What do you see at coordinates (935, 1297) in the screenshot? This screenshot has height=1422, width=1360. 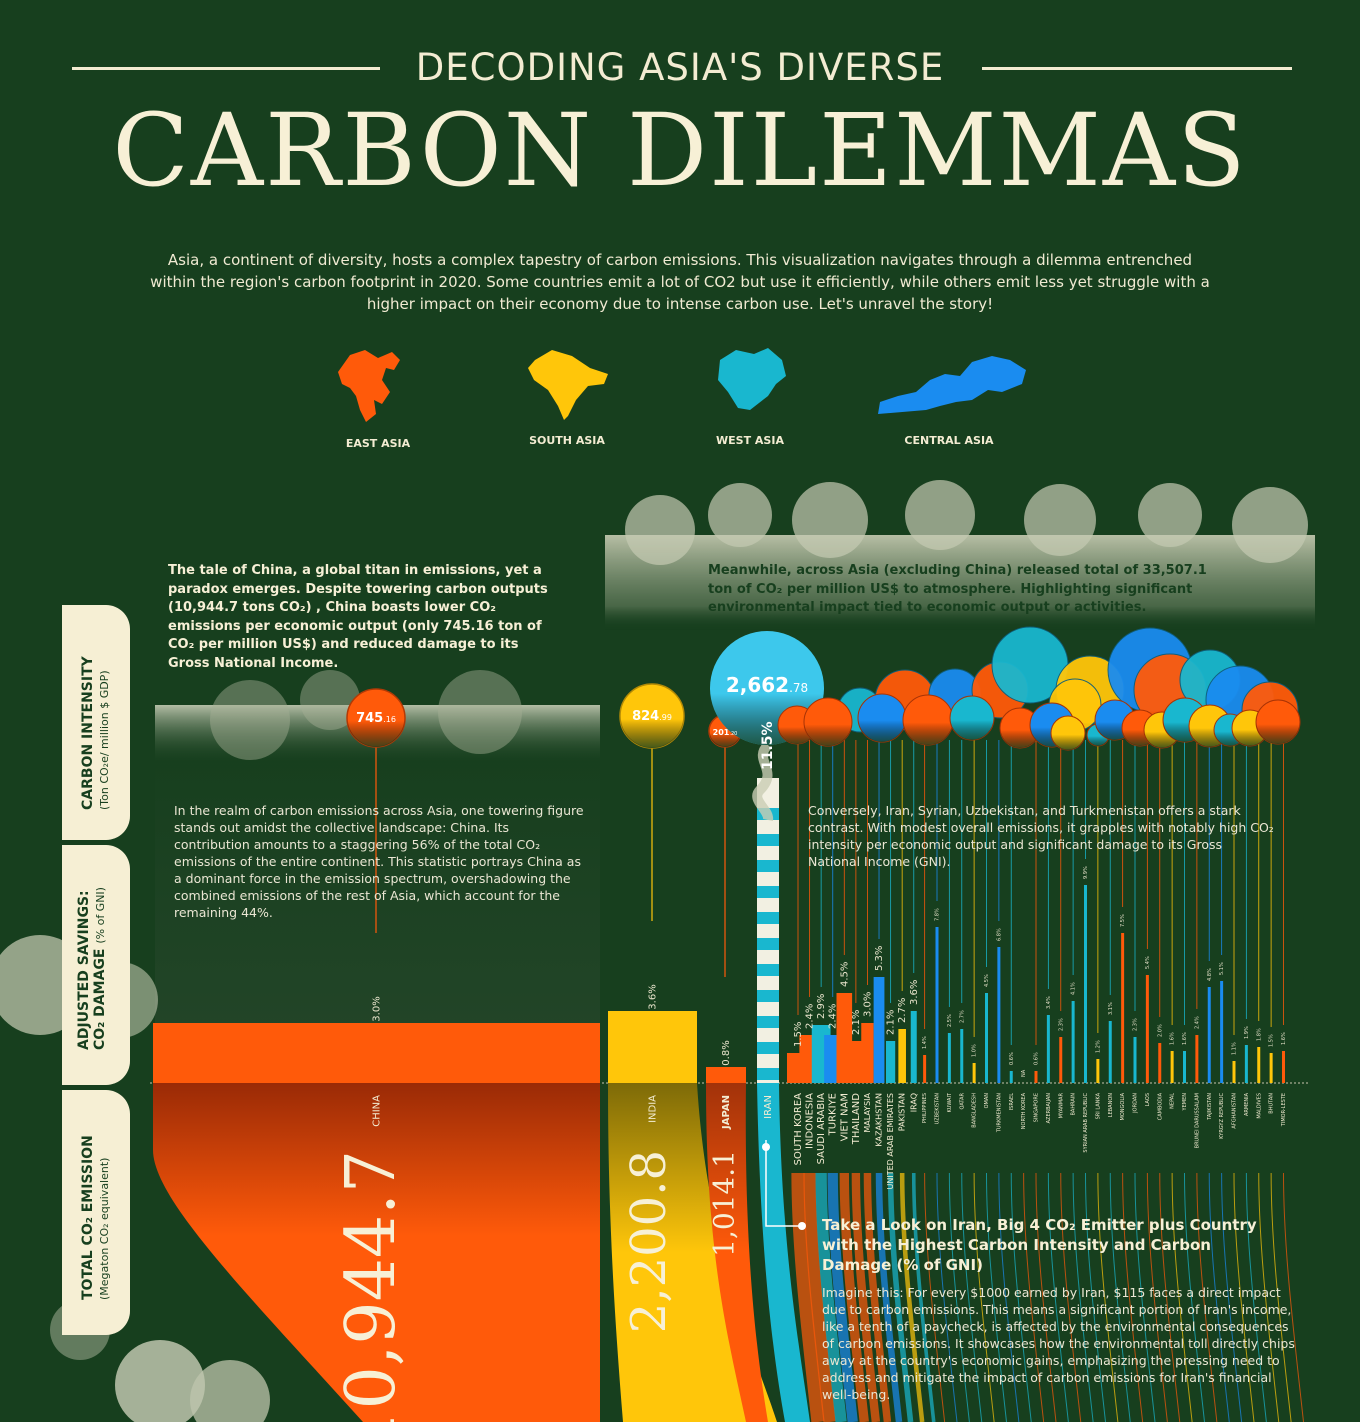 I see `total-flow-philippines` at bounding box center [935, 1297].